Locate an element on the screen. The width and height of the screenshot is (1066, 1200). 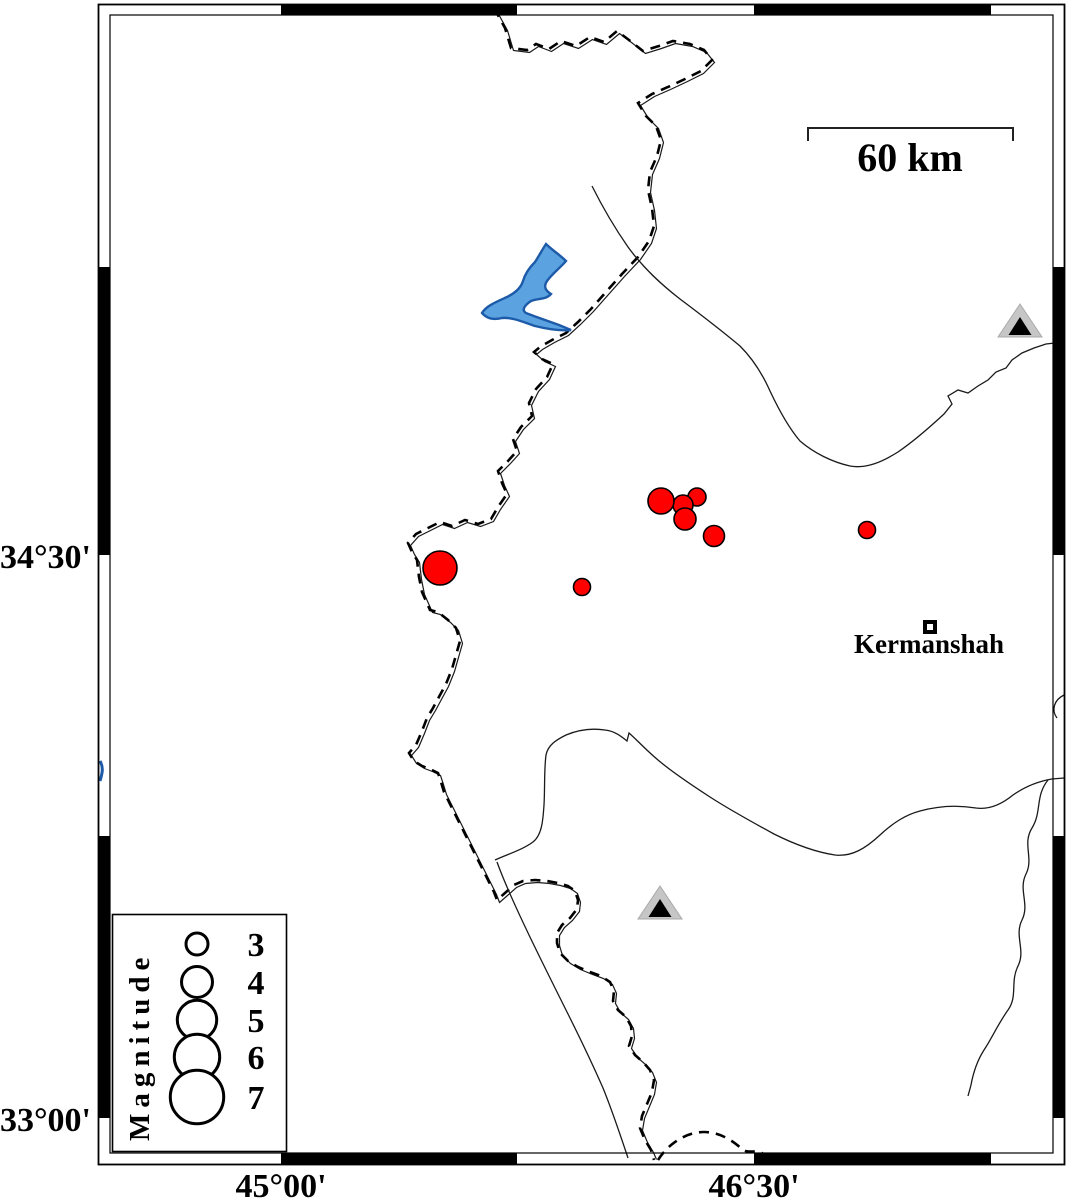
lake is located at coordinates (526, 287).